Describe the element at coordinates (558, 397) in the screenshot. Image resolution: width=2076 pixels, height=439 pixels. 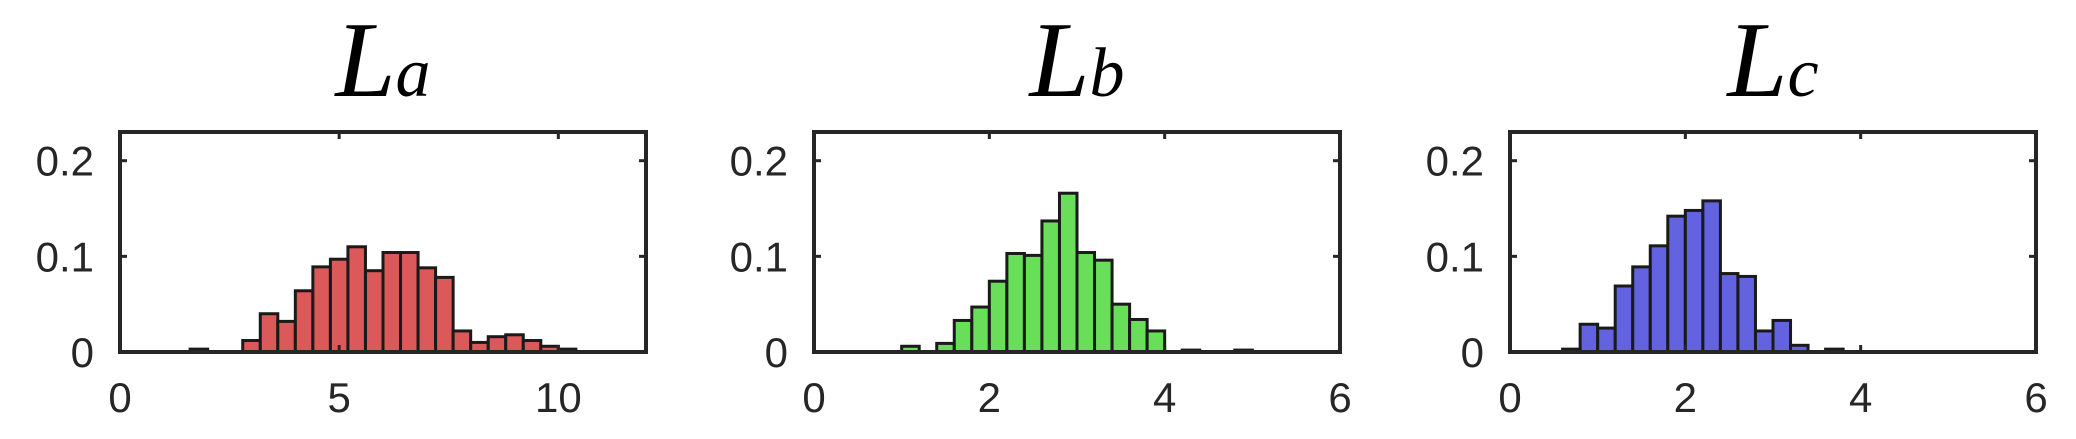
I see `x-tick-label: 10` at that location.